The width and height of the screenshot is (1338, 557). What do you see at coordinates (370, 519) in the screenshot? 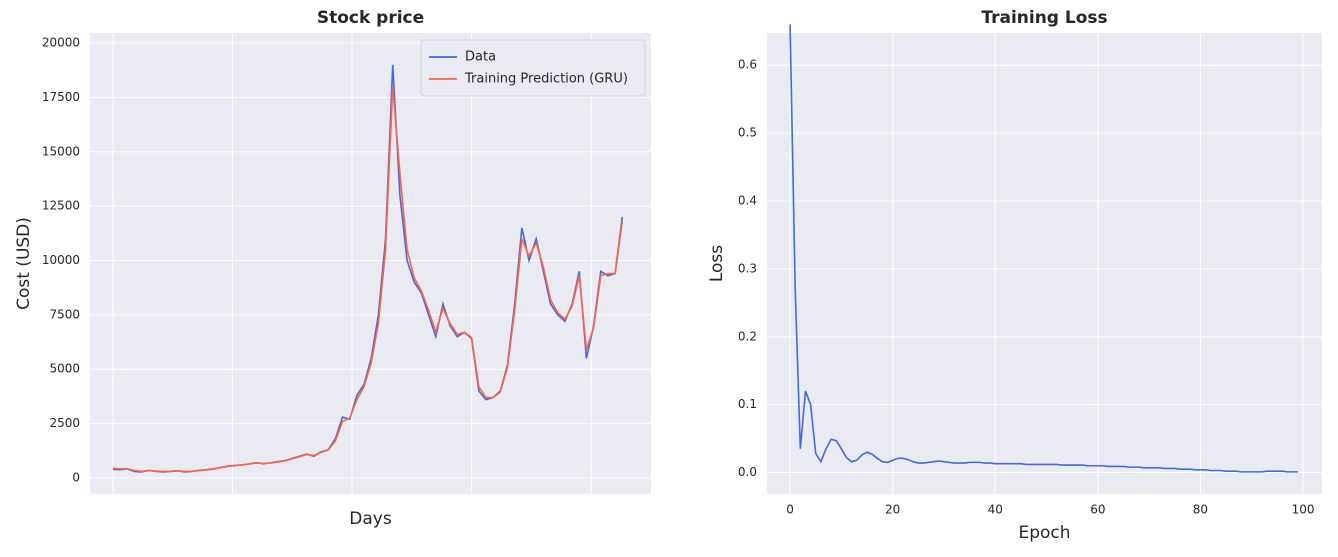
I see `x-axis-label: Days` at bounding box center [370, 519].